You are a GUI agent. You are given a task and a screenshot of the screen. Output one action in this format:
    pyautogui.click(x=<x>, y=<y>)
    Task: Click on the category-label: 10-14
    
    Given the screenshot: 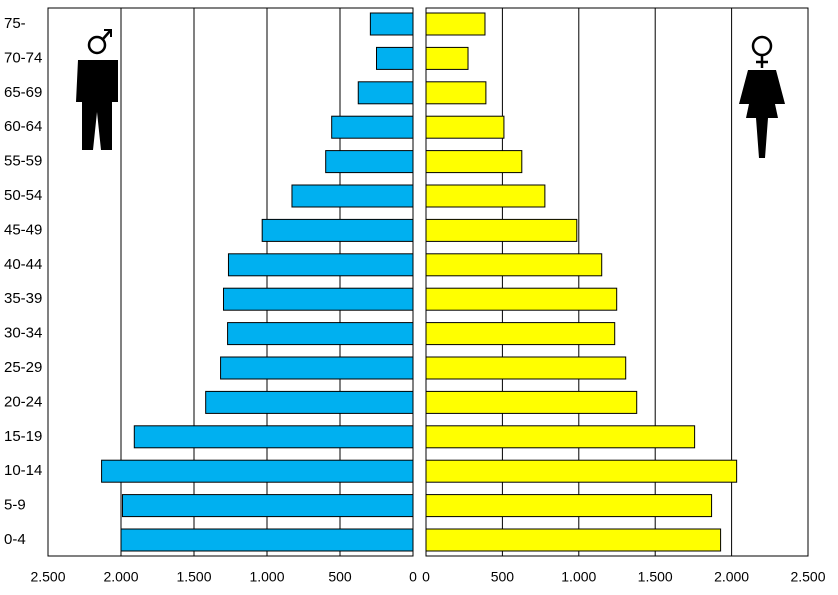 What is the action you would take?
    pyautogui.click(x=23, y=470)
    